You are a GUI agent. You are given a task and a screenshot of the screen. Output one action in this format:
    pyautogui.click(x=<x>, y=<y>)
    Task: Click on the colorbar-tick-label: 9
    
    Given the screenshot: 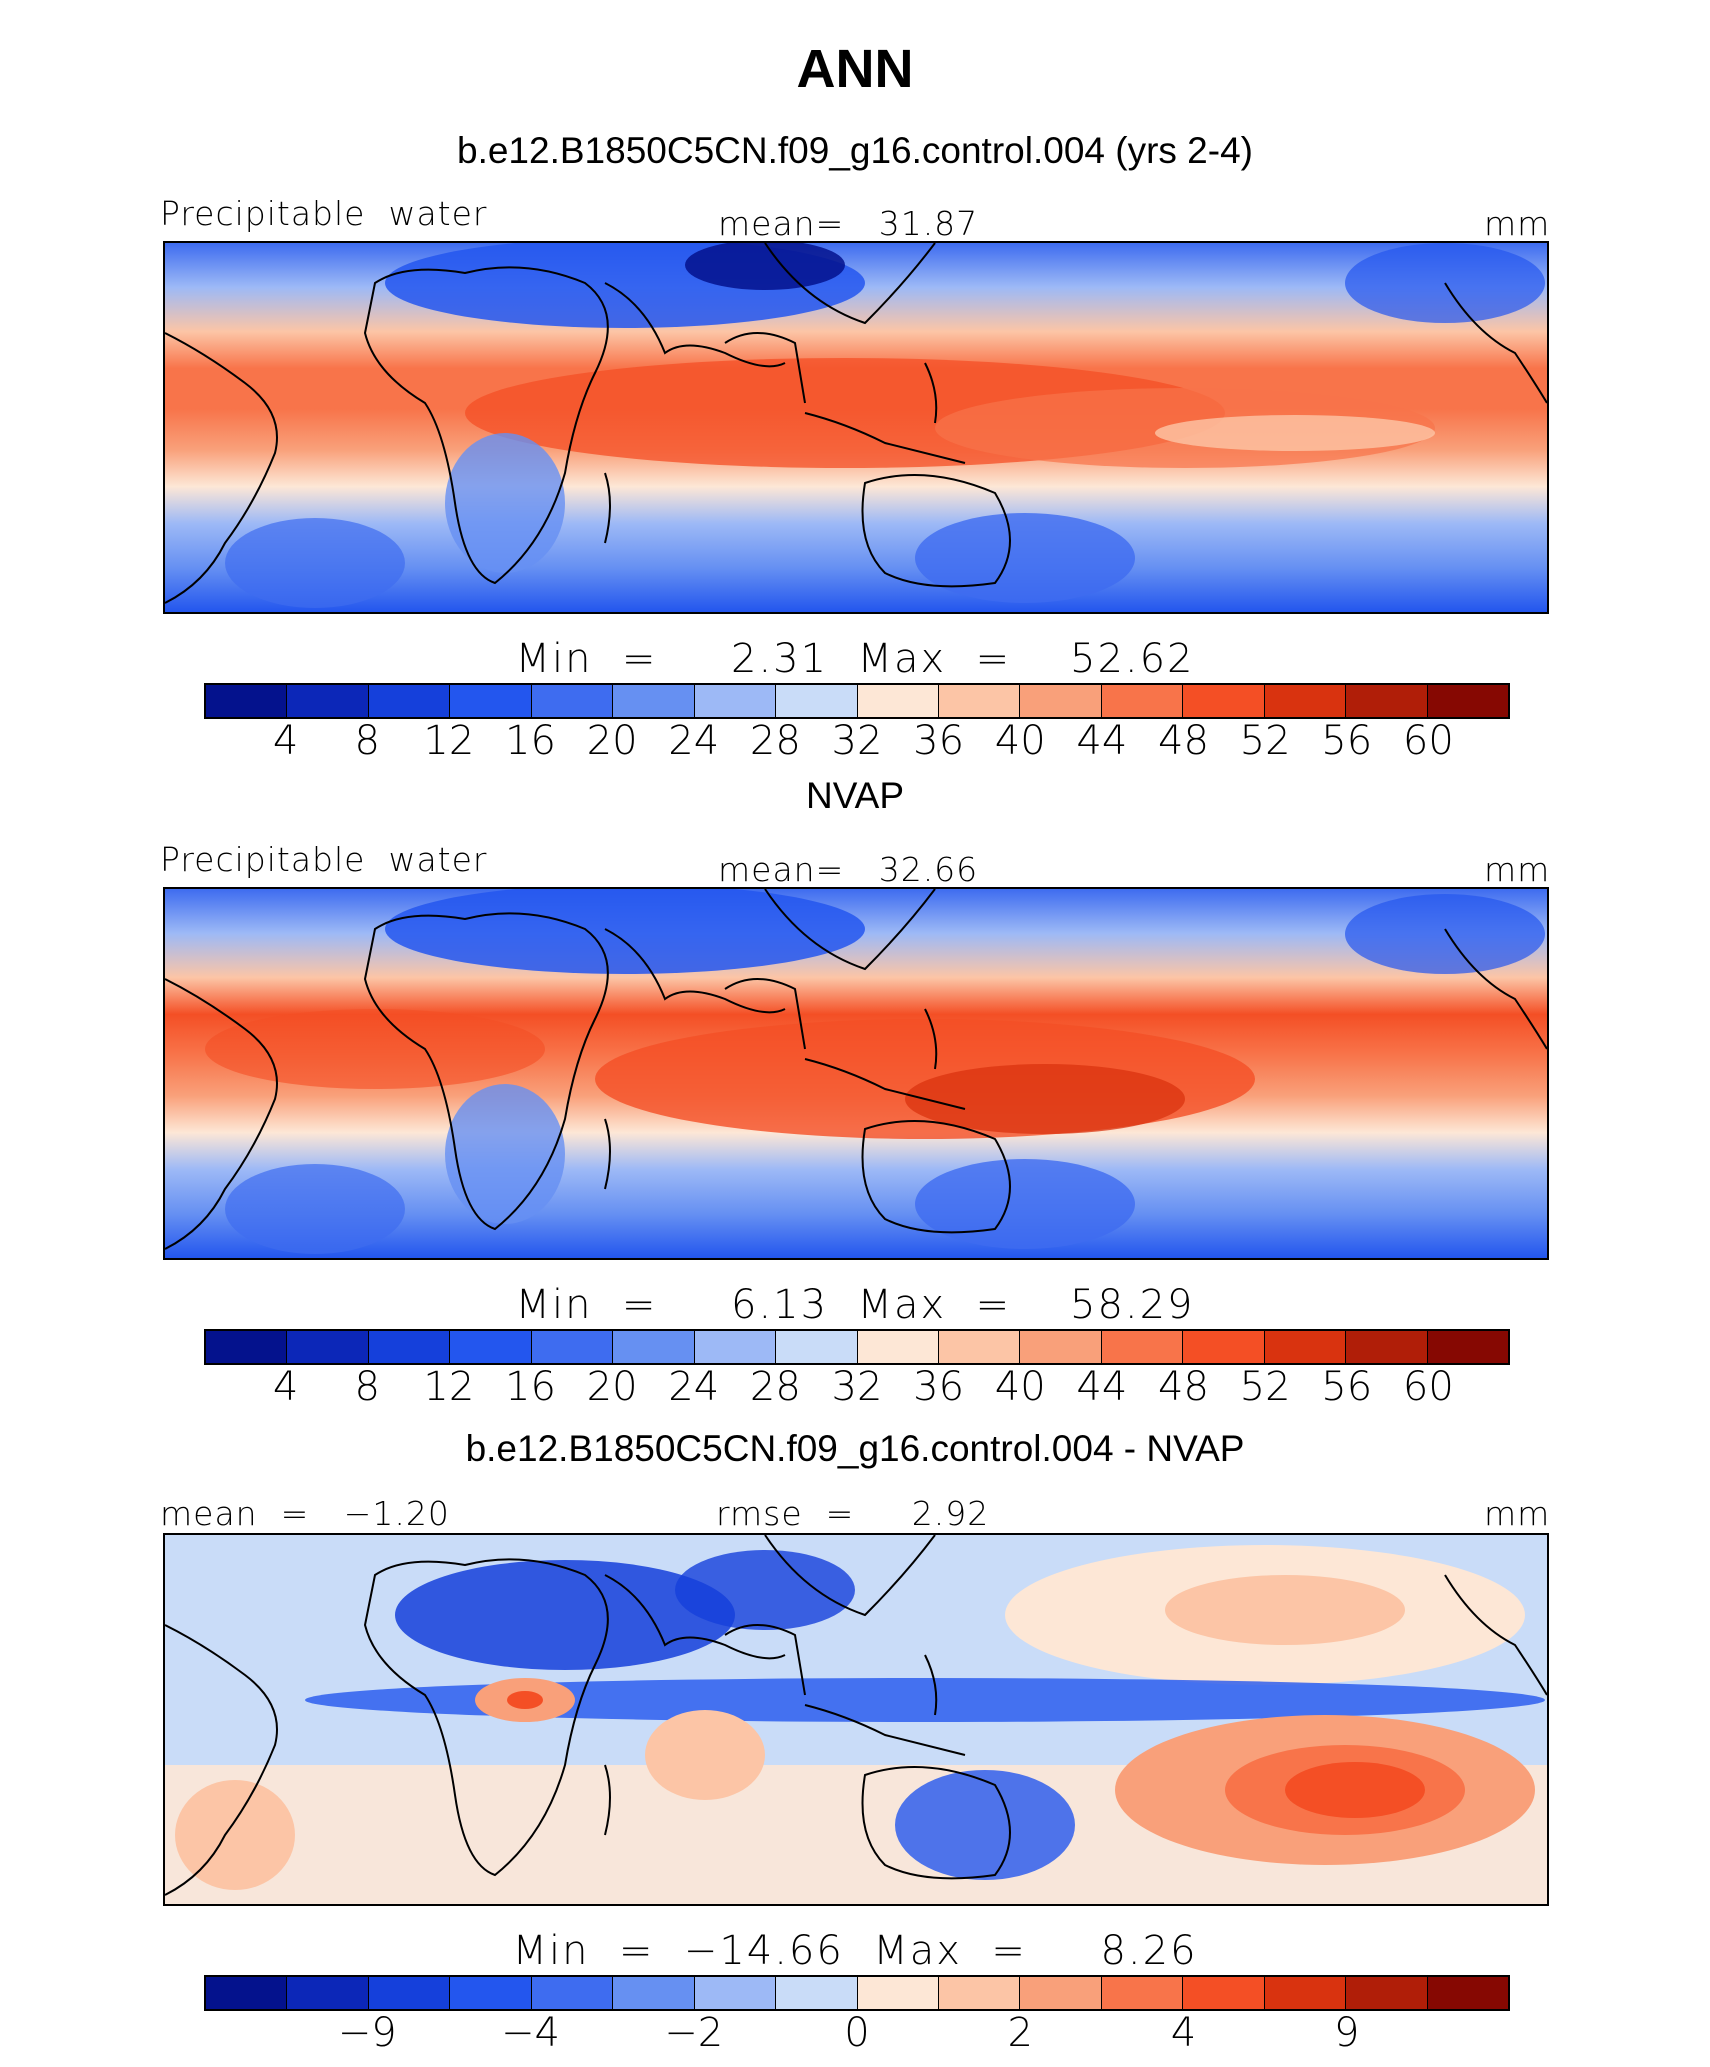 What is the action you would take?
    pyautogui.click(x=1347, y=2033)
    